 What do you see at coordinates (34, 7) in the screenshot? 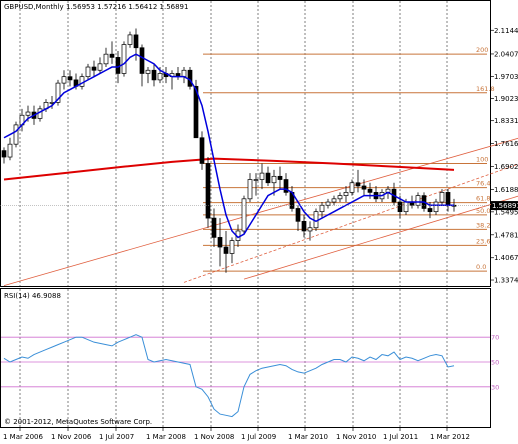
I see `symbol-title: GBPUSD,Monthly` at bounding box center [34, 7].